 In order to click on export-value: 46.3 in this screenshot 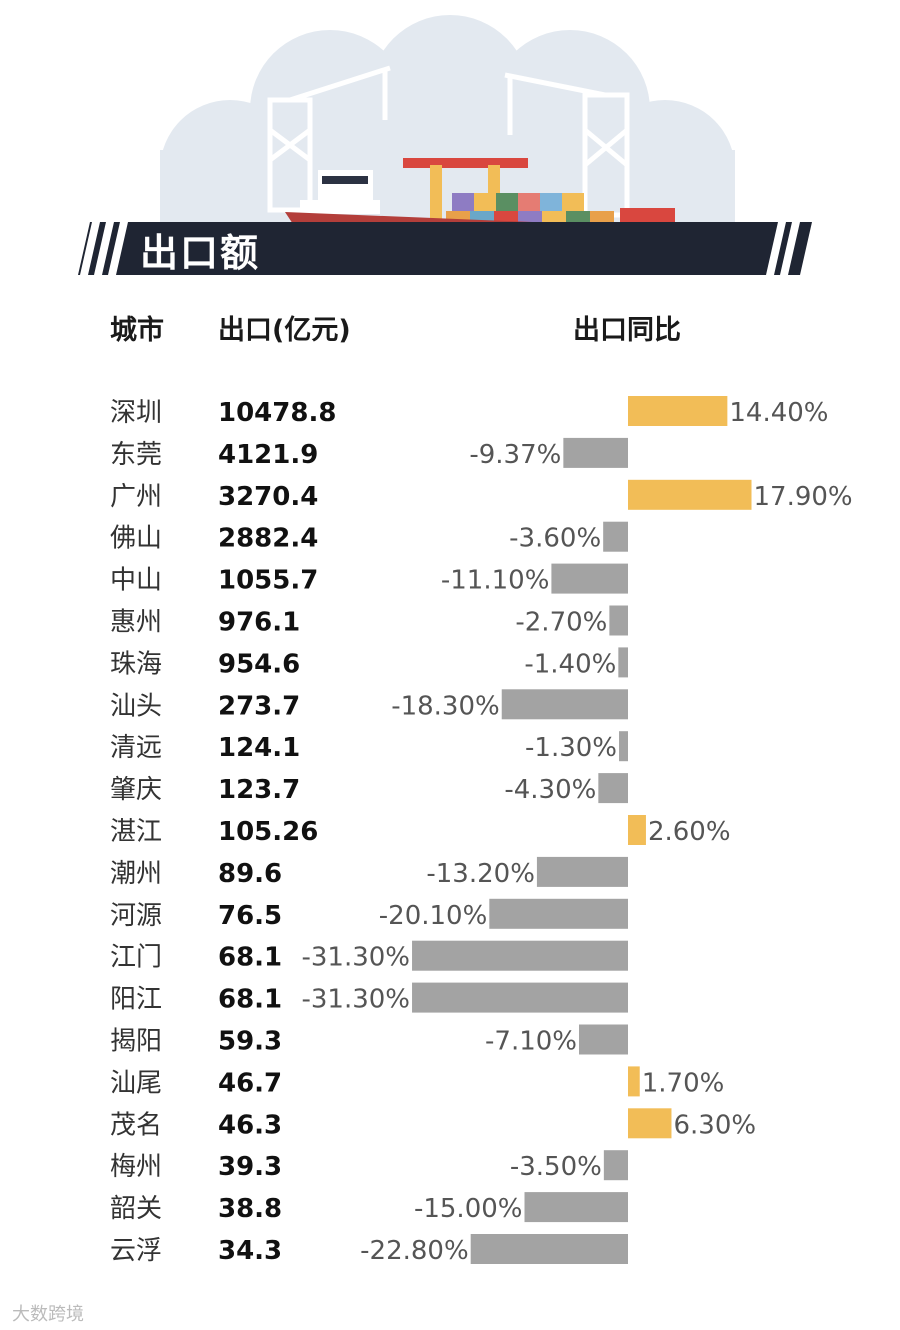, I will do `click(250, 1125)`.